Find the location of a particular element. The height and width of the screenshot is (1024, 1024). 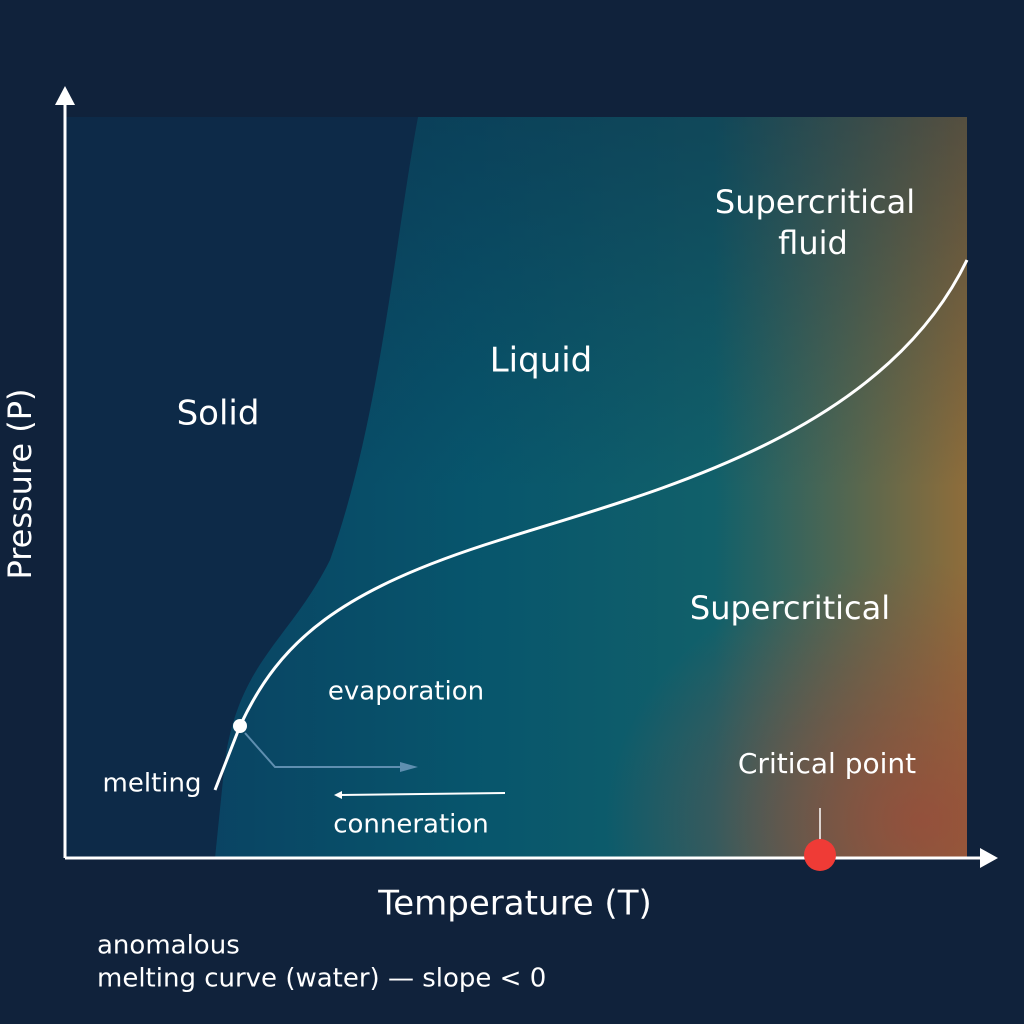

y-axis-arrow is located at coordinates (65, 95).